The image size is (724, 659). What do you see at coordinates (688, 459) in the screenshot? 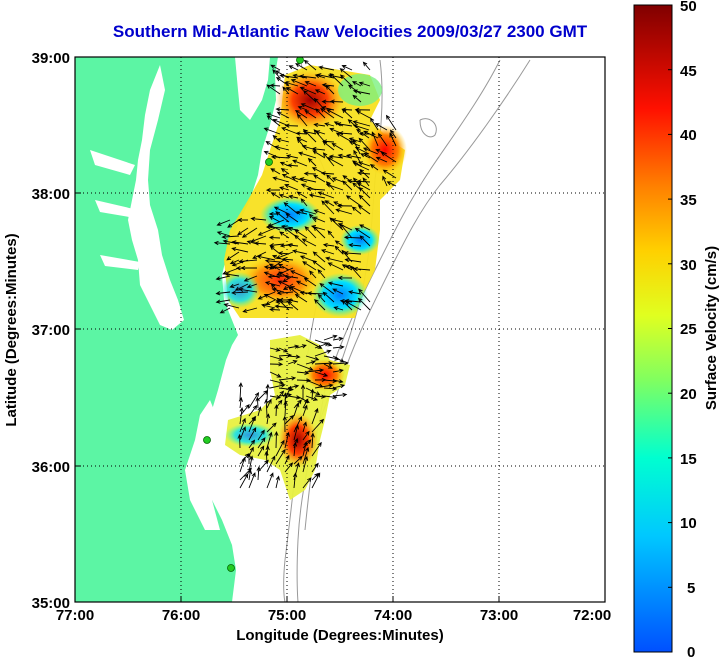
I see `colorbar-tick-label: 15` at bounding box center [688, 459].